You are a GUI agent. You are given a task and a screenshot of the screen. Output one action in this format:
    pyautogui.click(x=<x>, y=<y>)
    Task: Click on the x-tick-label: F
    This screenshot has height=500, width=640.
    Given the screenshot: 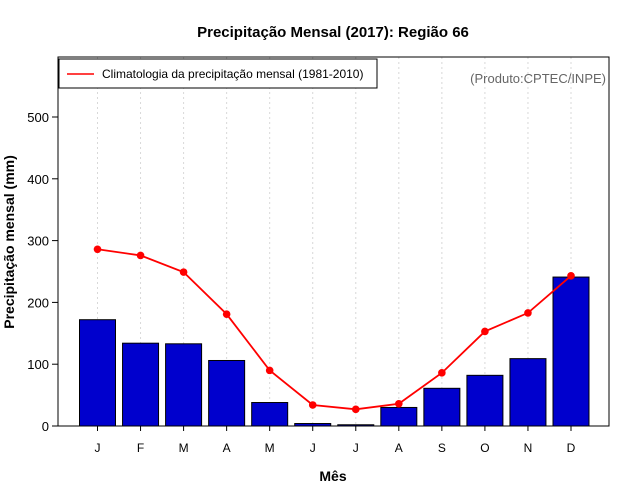 What is the action you would take?
    pyautogui.click(x=140, y=448)
    